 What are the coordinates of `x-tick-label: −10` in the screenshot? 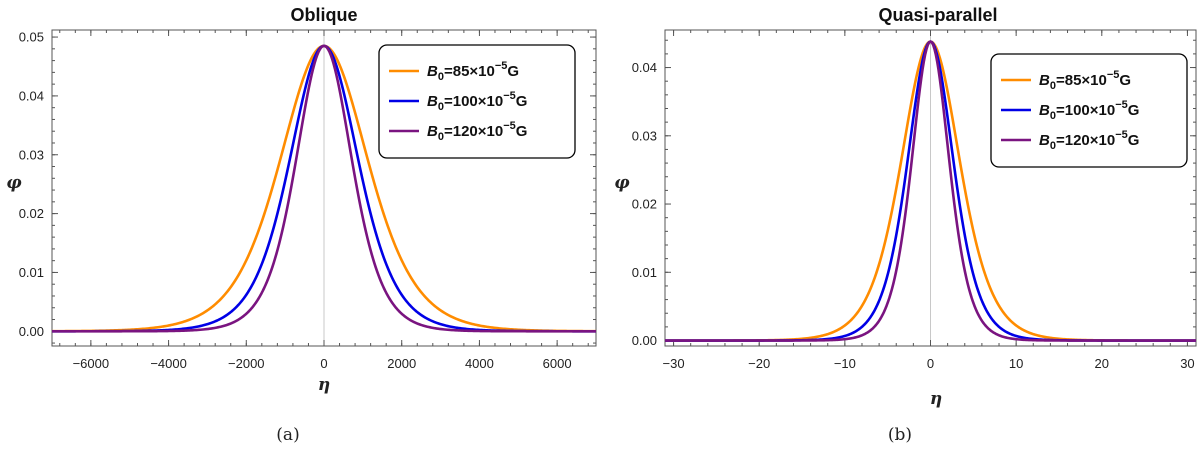 It's located at (845, 363).